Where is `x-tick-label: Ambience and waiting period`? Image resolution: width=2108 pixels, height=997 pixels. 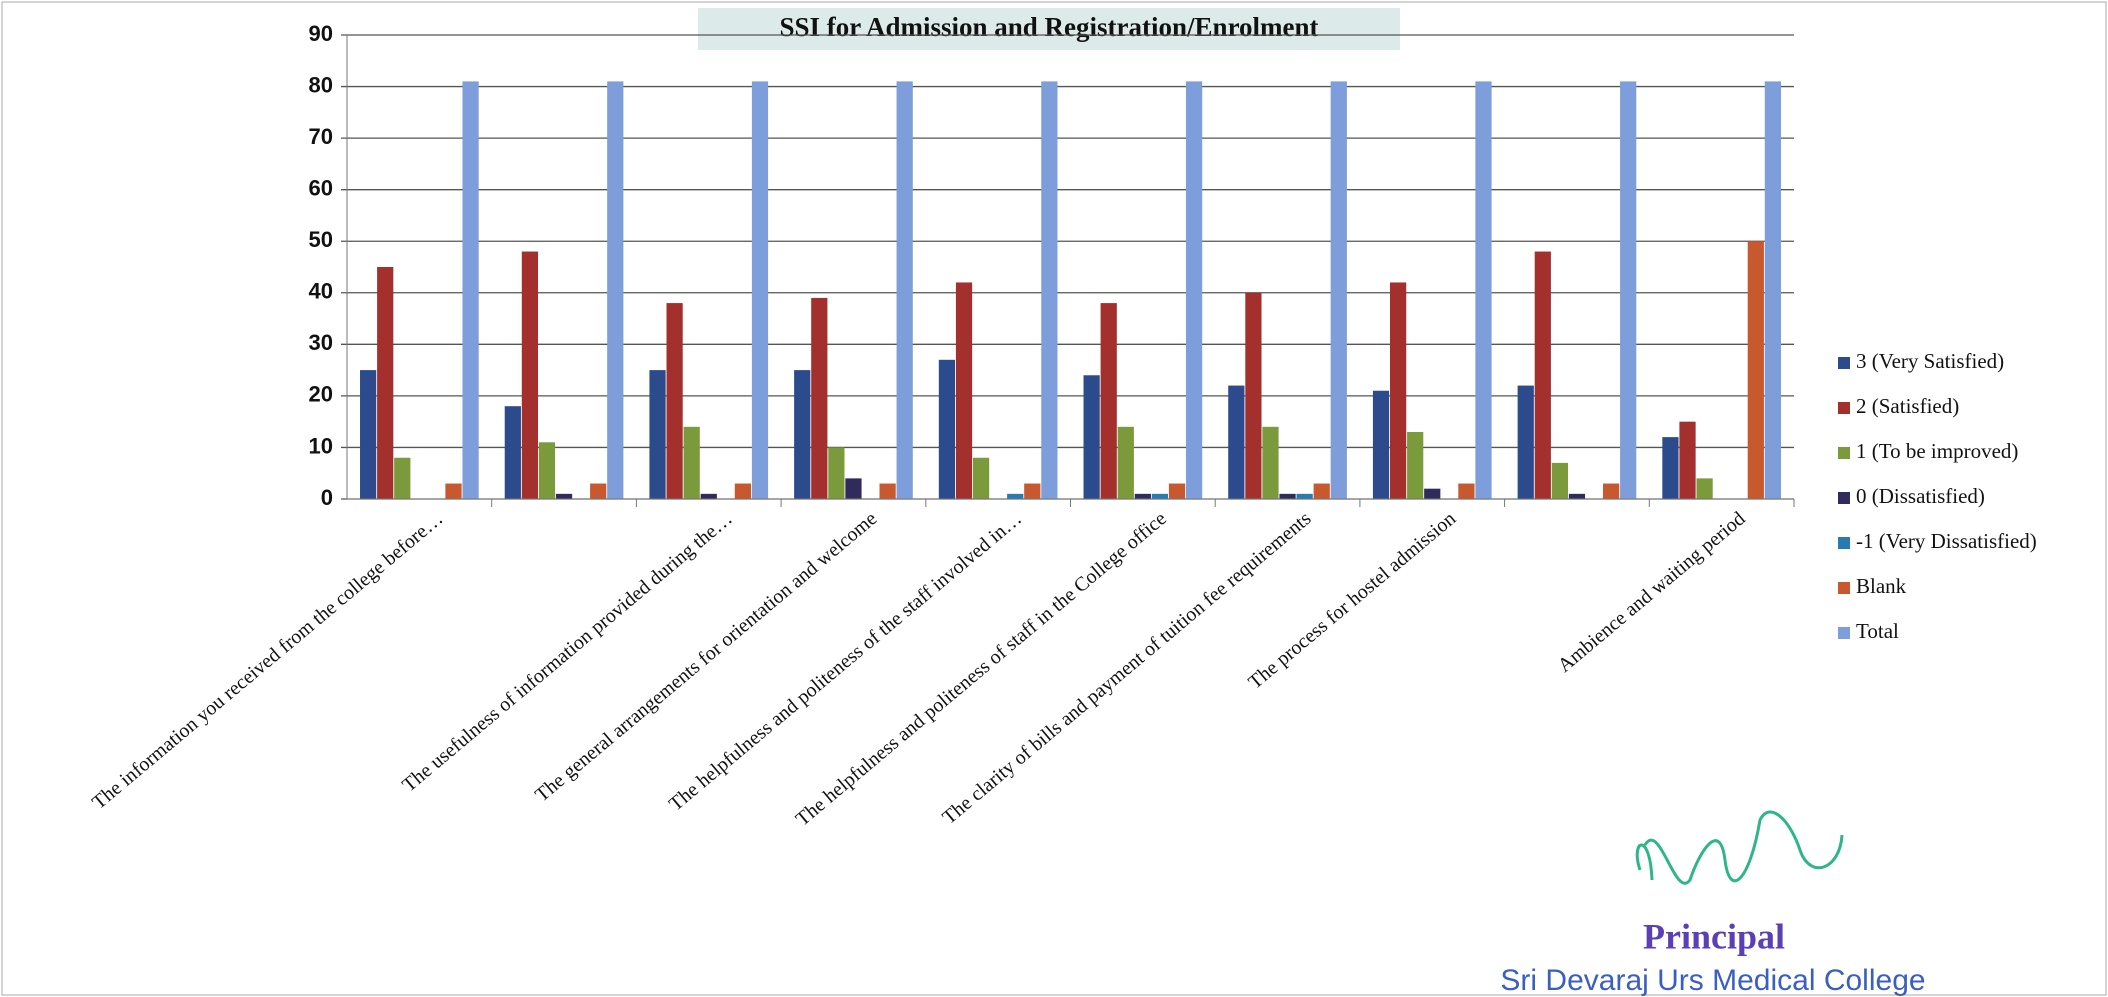 x-tick-label: Ambience and waiting period is located at coordinates (1652, 591).